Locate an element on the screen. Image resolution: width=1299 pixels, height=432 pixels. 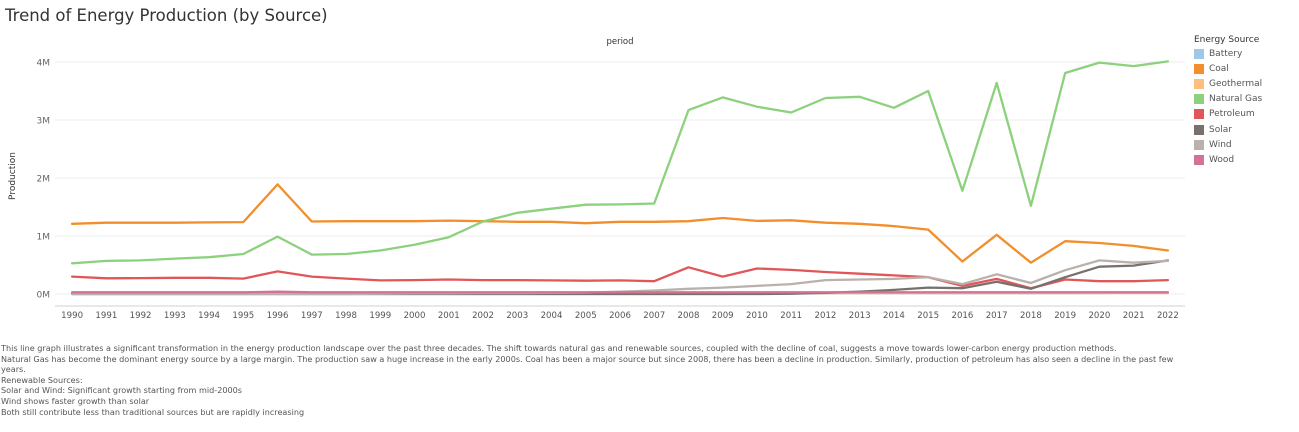
legend-label: Solar is located at coordinates (1220, 129).